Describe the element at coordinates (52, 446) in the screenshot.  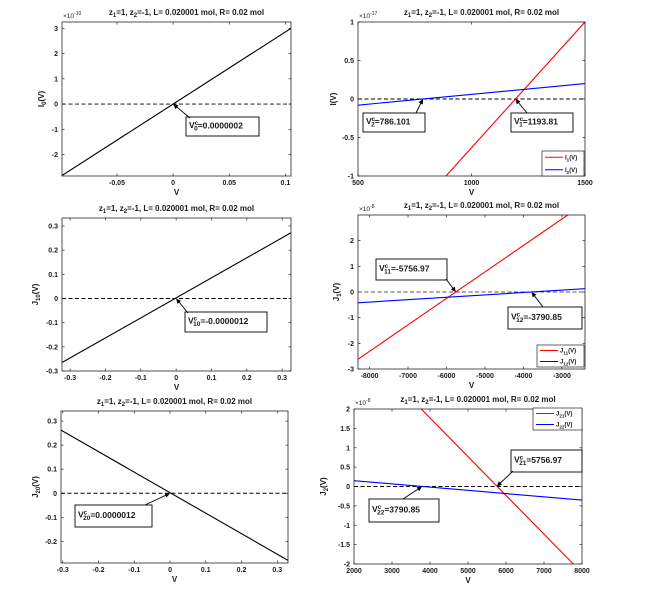
I see `y-tick-label: 0.2` at that location.